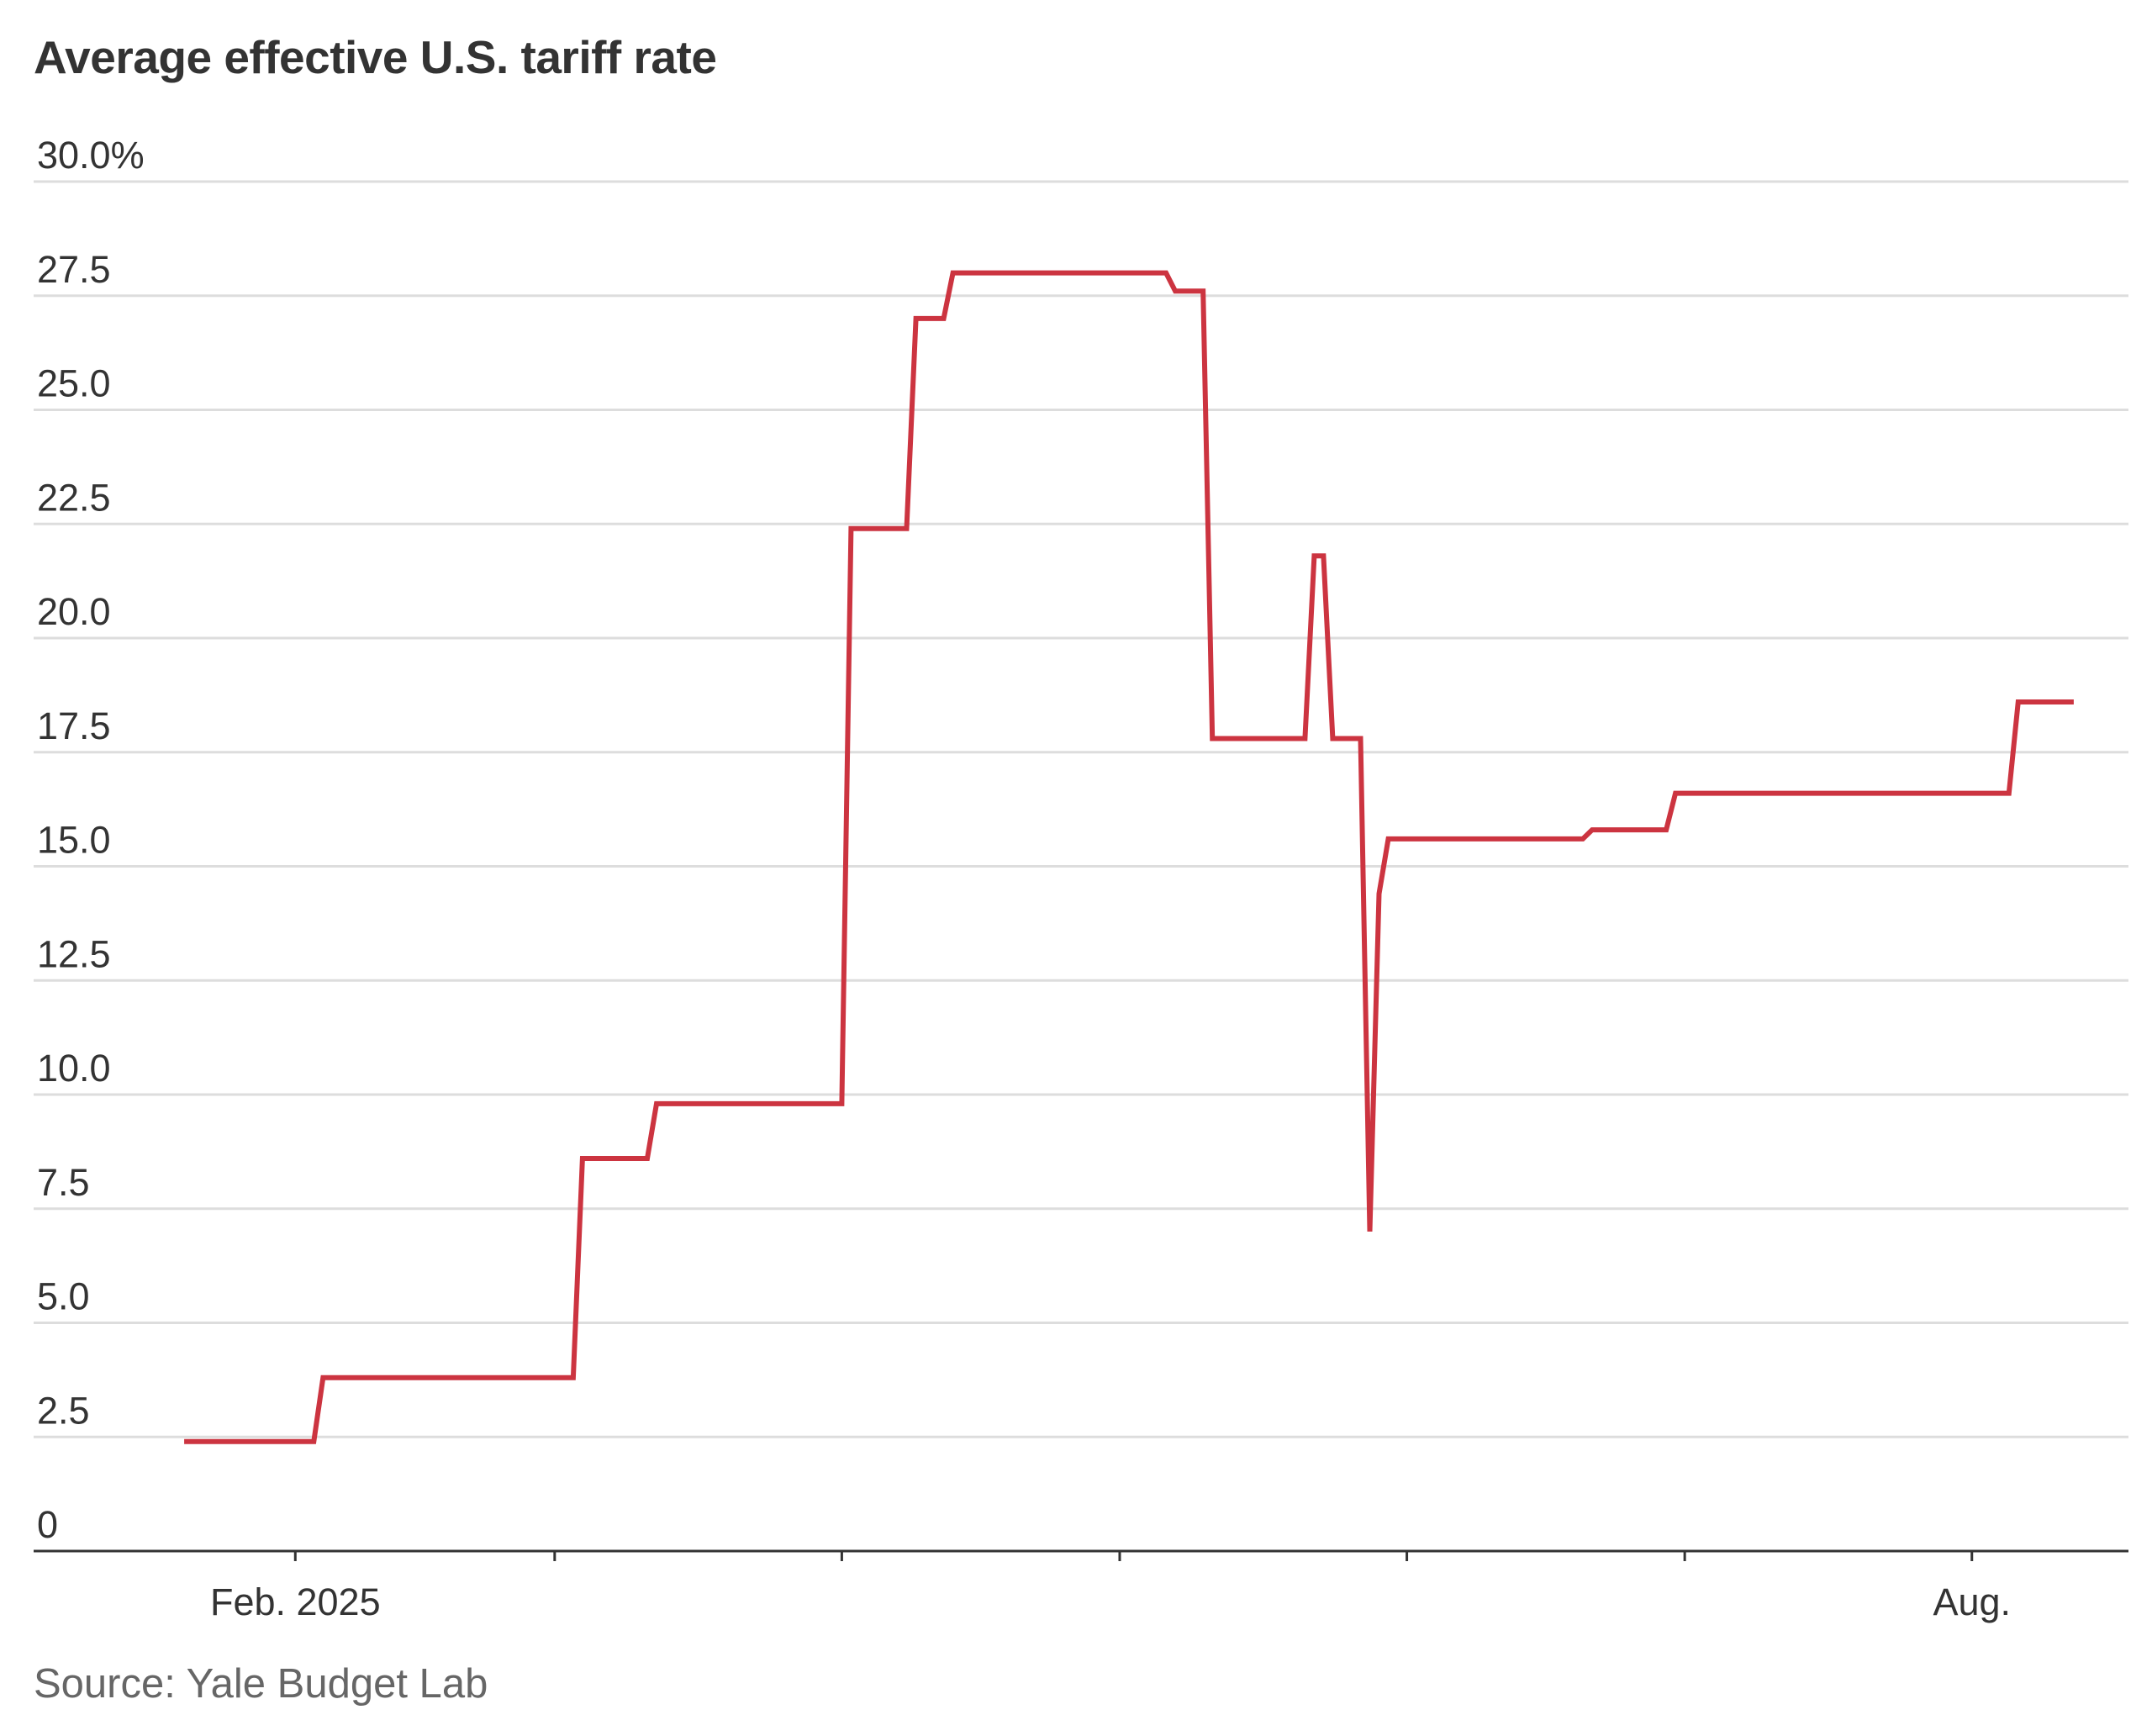 This screenshot has width=2152, height=1736. What do you see at coordinates (74, 725) in the screenshot?
I see `y-tick-label: 17.5` at bounding box center [74, 725].